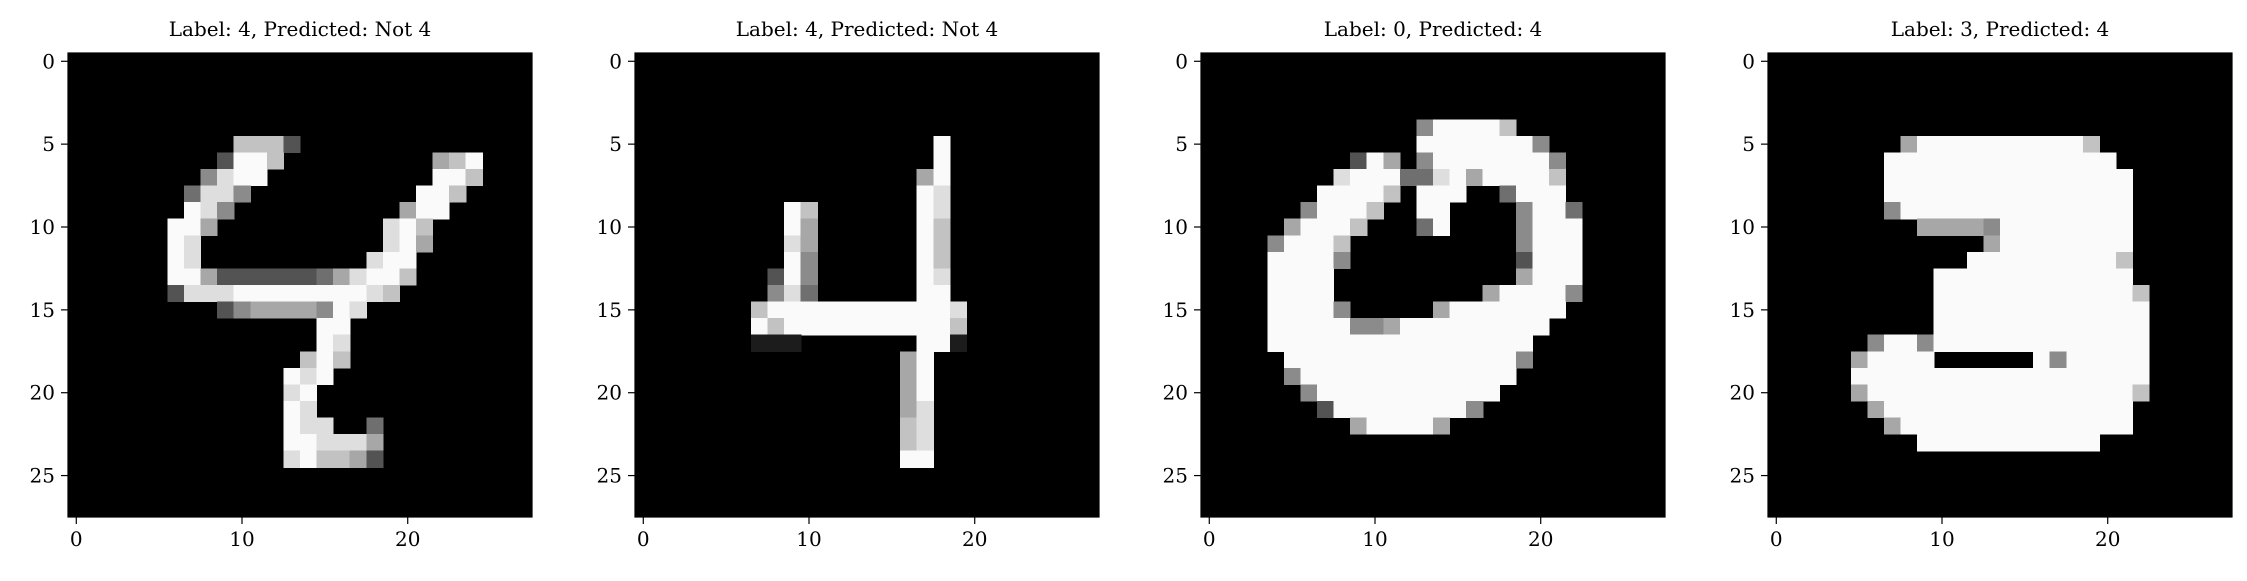  What do you see at coordinates (48, 61) in the screenshot?
I see `y-tick-label: 0` at bounding box center [48, 61].